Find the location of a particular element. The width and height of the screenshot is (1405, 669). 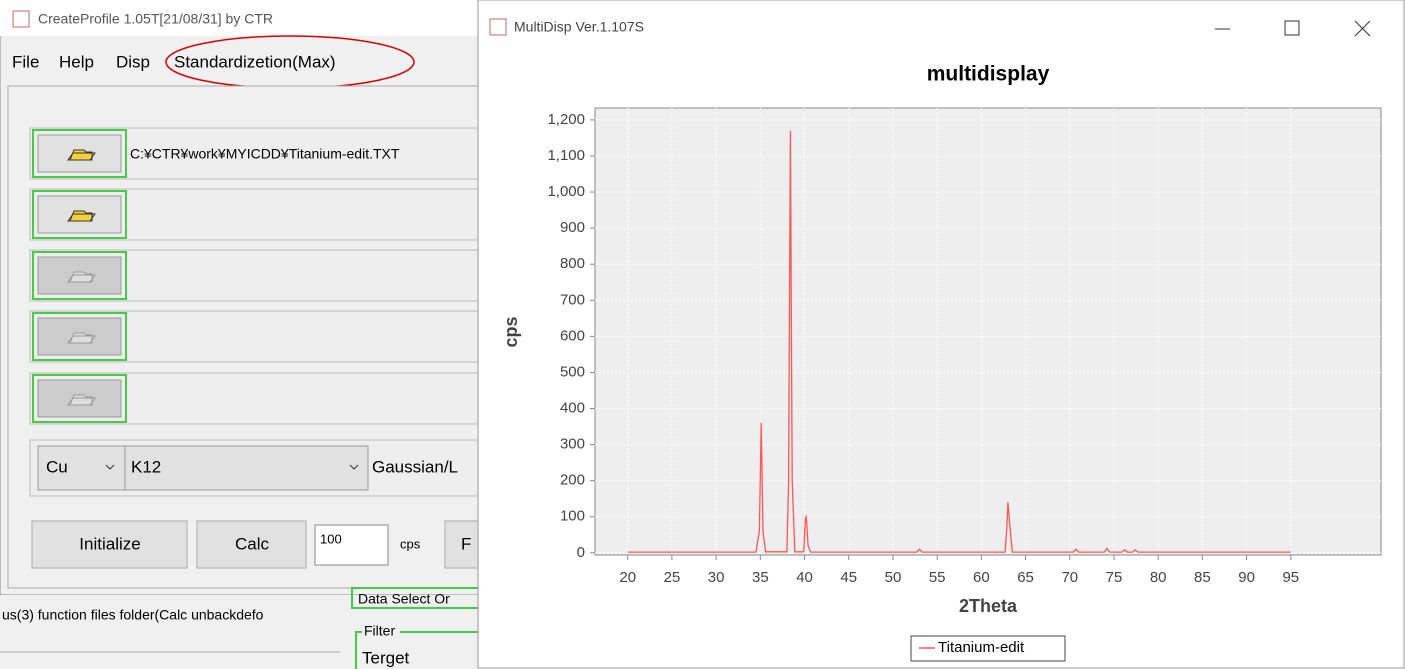

combo-value: Cu is located at coordinates (57, 466).